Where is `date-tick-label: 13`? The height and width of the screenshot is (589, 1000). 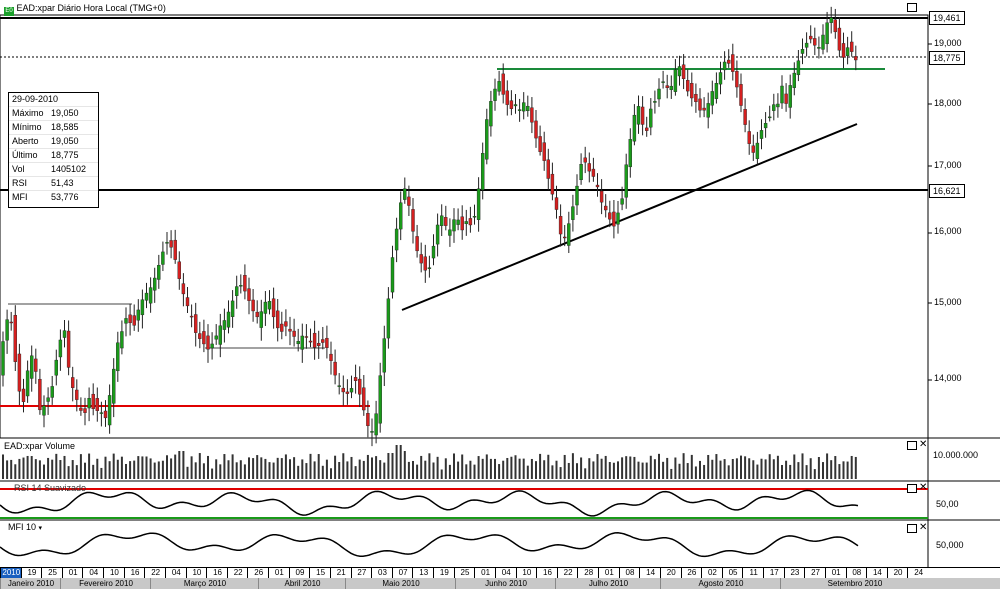 date-tick-label: 13 is located at coordinates (423, 573).